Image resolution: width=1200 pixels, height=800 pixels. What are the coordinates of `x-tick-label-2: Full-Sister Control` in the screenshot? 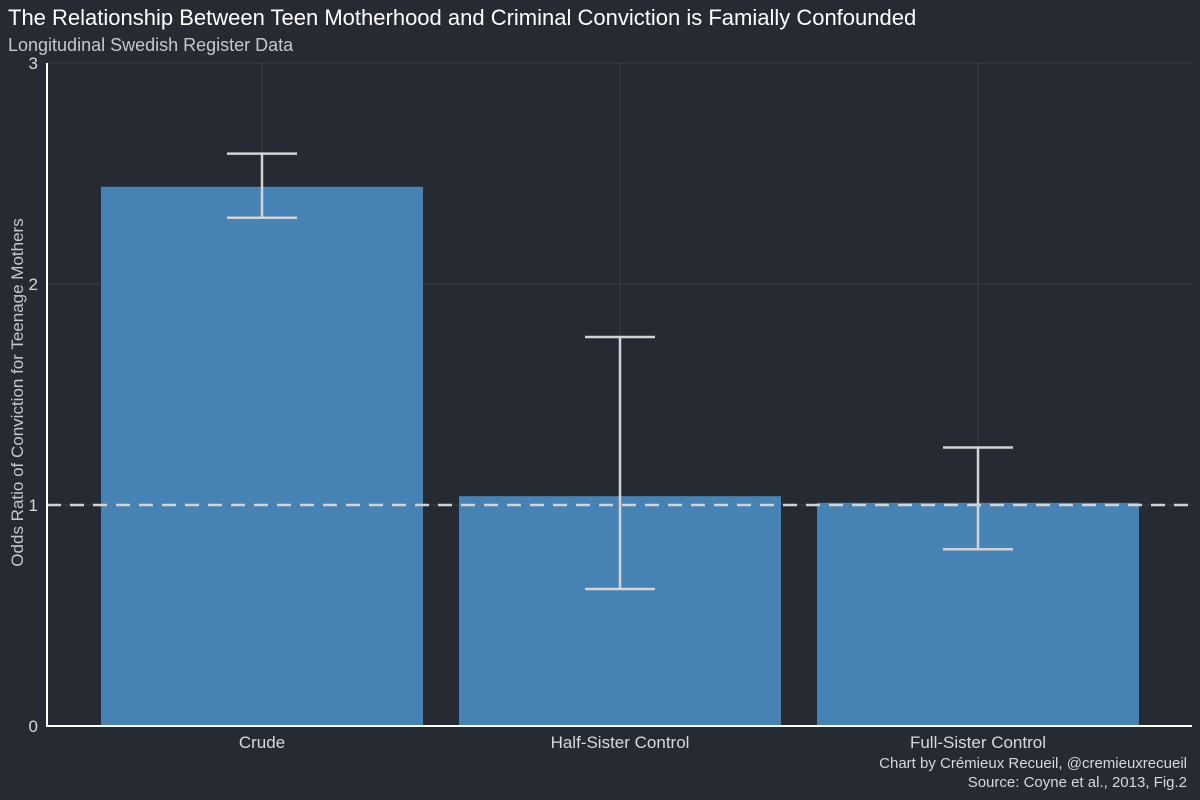 It's located at (978, 742).